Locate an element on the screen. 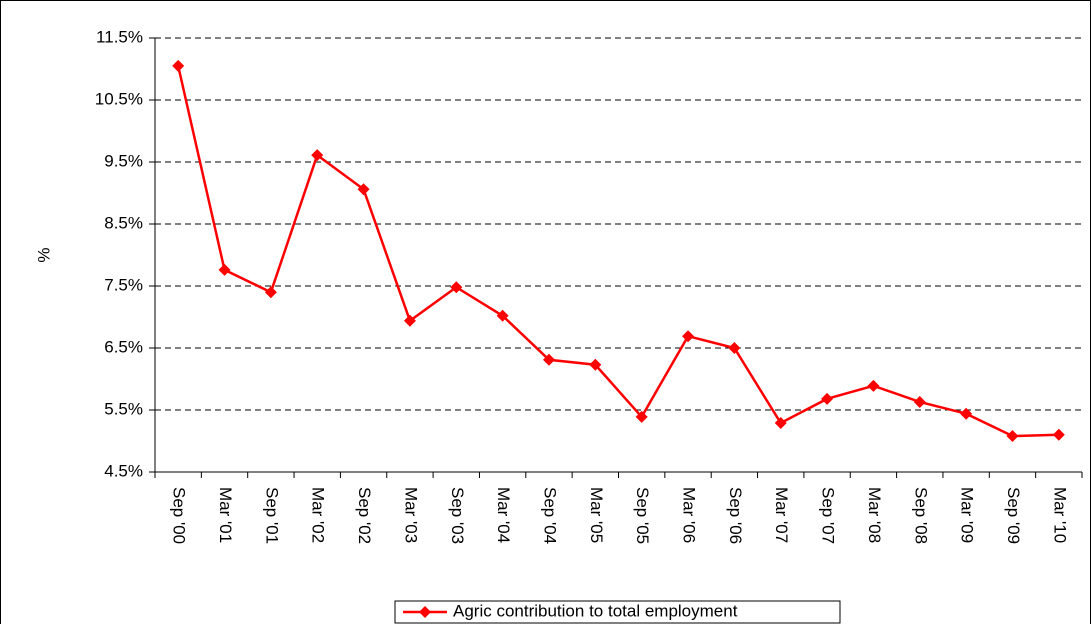  x-tick-label: Sep '05 is located at coordinates (642, 515).